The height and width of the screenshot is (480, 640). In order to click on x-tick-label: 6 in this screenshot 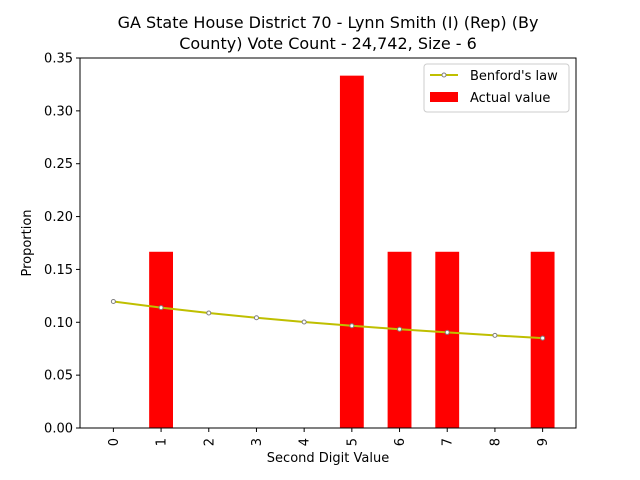, I will do `click(400, 442)`.